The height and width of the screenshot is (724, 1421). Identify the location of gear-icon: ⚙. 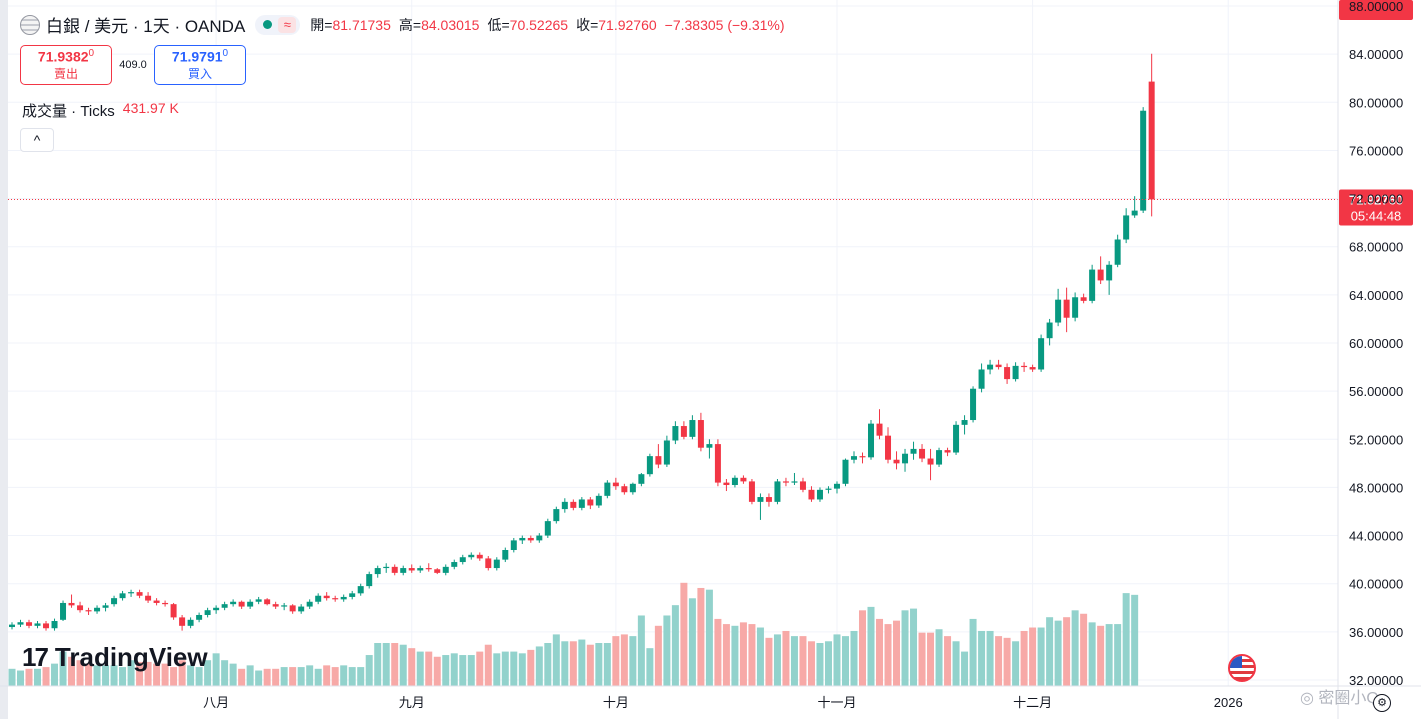
(1382, 703).